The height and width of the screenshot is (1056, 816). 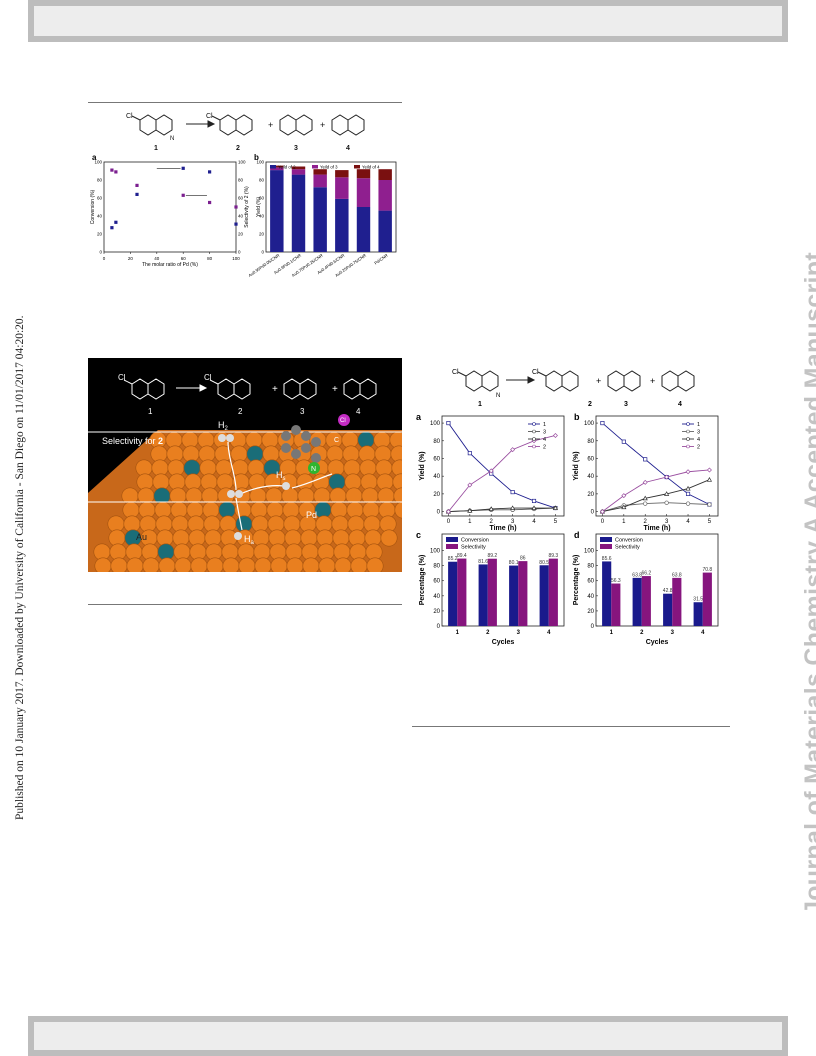 I want to click on fig1a-xtick-label: 100, so click(x=236, y=258).